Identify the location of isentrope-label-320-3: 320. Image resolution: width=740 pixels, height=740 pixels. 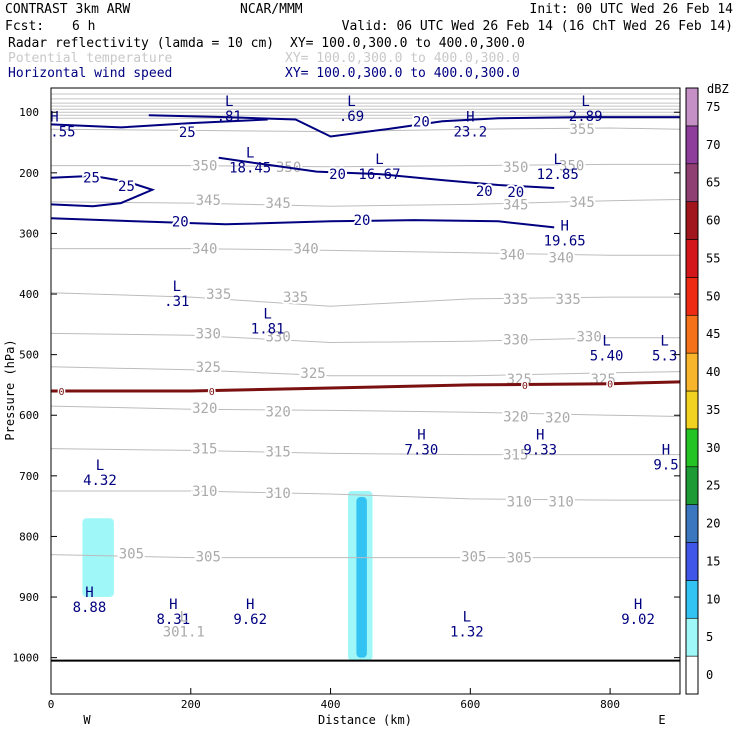
(557, 419).